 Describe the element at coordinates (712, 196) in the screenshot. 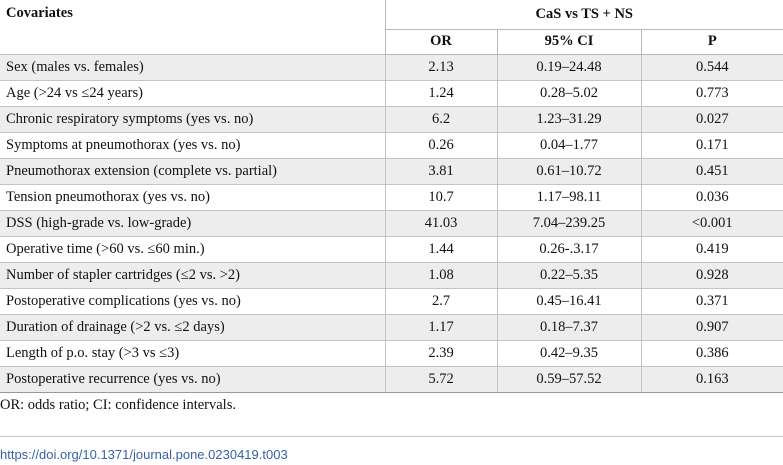

I see `p-cell: 0.036` at that location.